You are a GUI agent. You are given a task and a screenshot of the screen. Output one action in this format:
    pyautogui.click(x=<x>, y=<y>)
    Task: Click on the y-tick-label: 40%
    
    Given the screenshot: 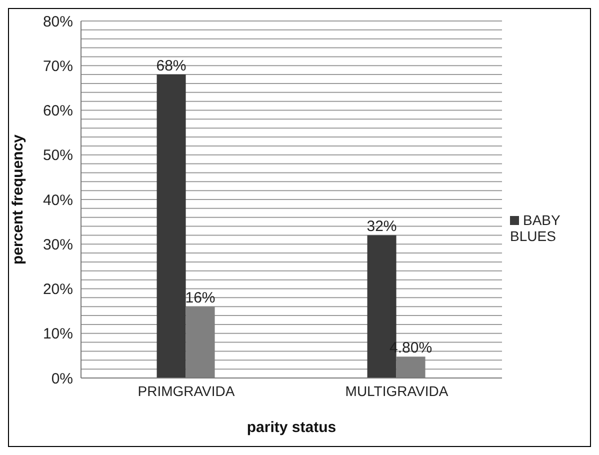 What is the action you would take?
    pyautogui.click(x=57, y=200)
    